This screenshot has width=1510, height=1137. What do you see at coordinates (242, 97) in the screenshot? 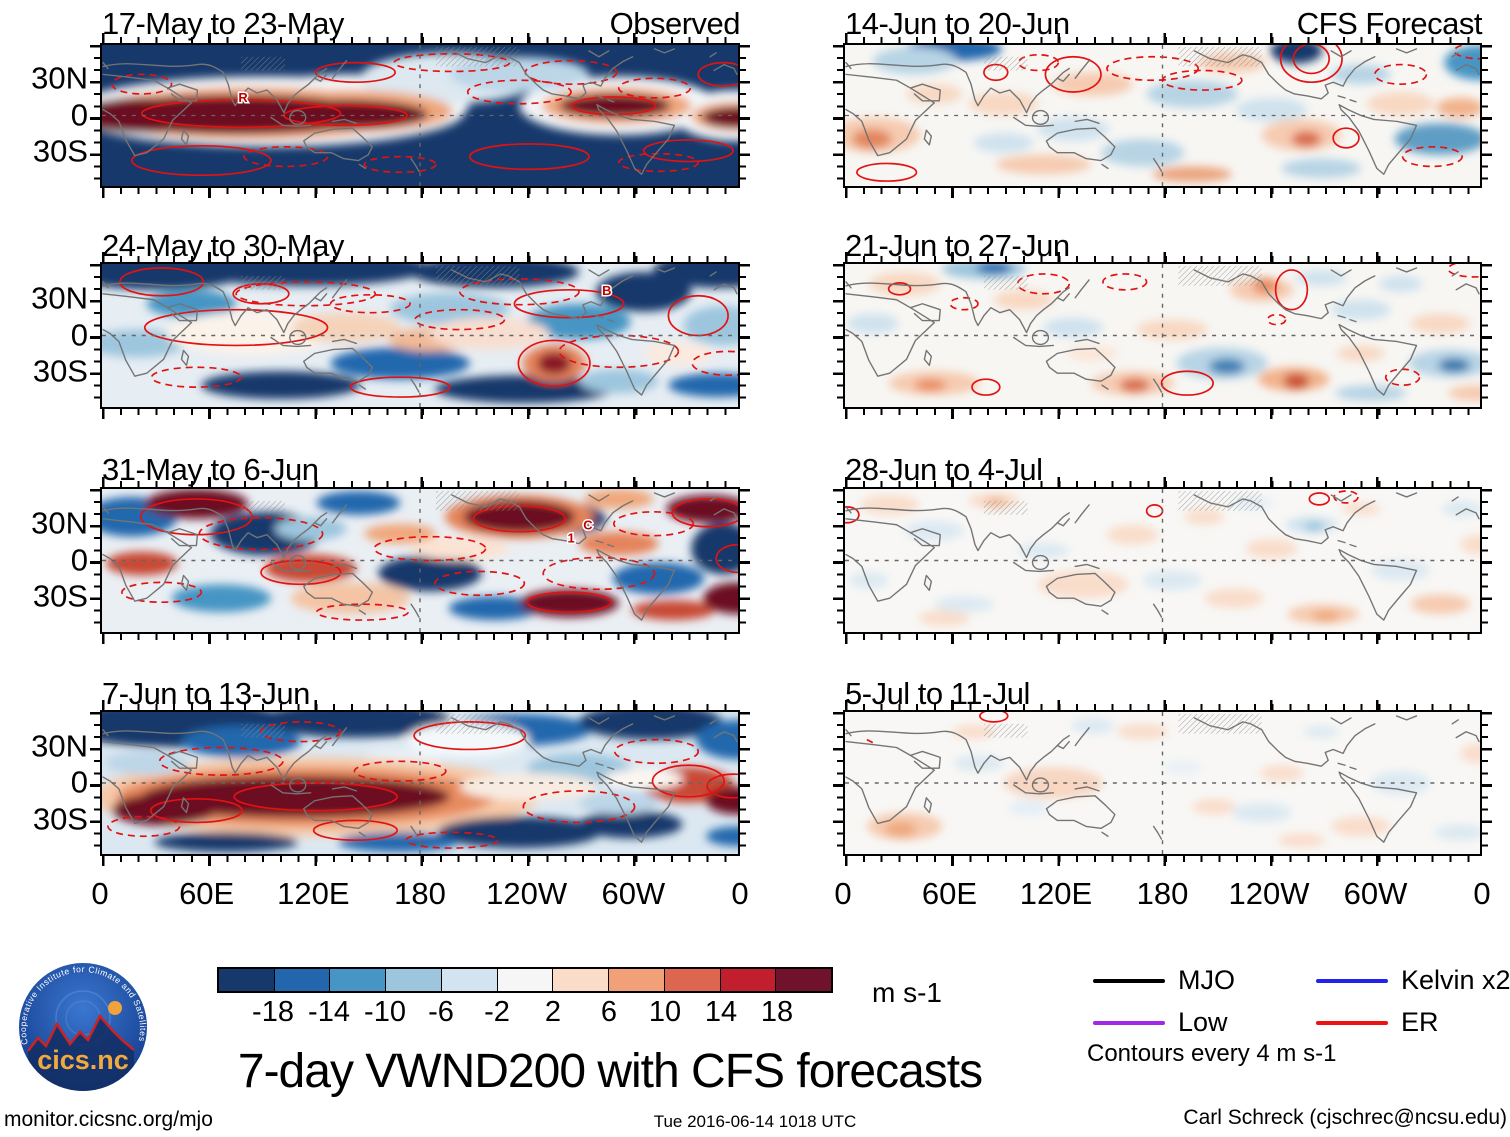
I see `storm-marker-R: R` at bounding box center [242, 97].